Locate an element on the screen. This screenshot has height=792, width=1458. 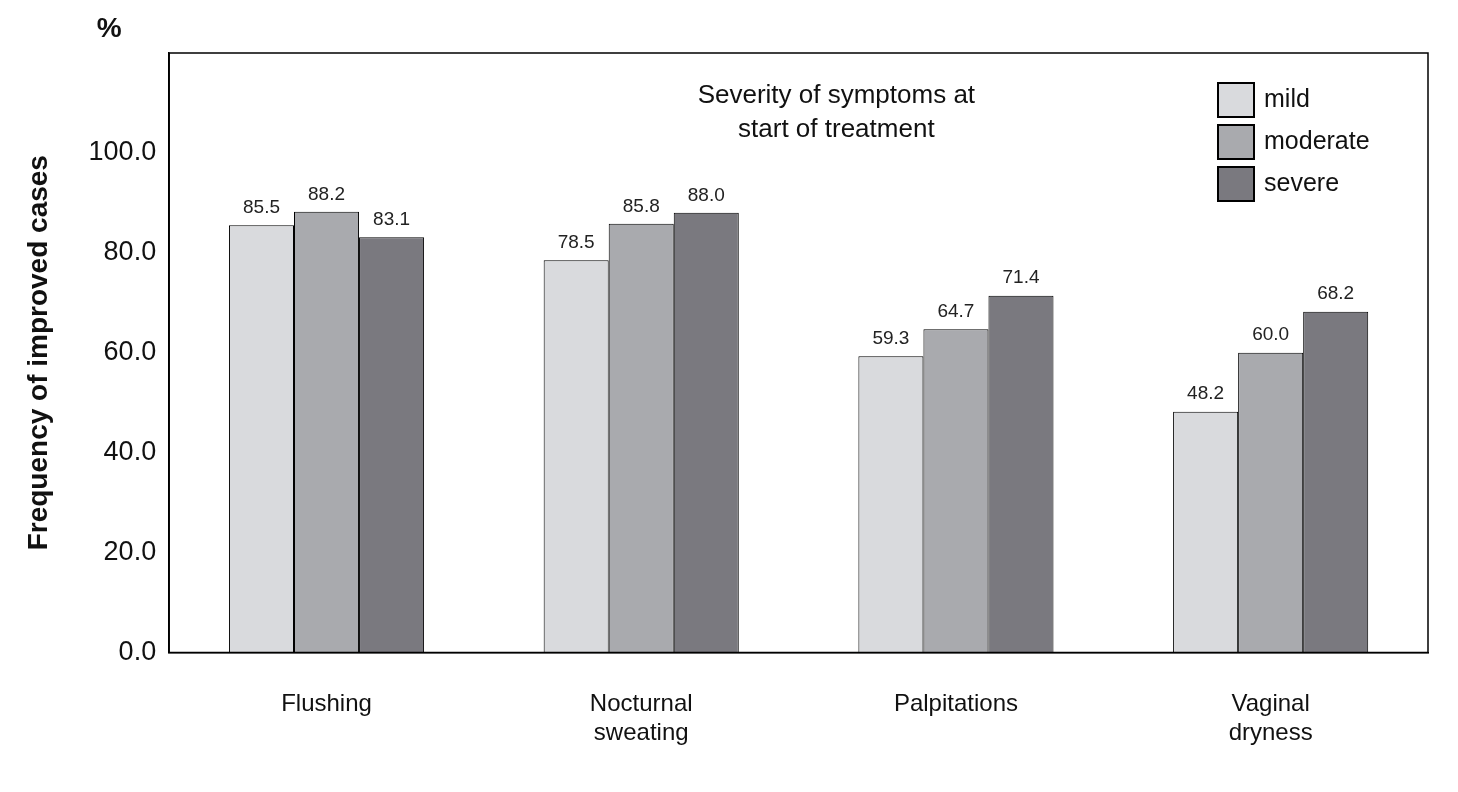
data-label: 64.7 is located at coordinates (956, 310).